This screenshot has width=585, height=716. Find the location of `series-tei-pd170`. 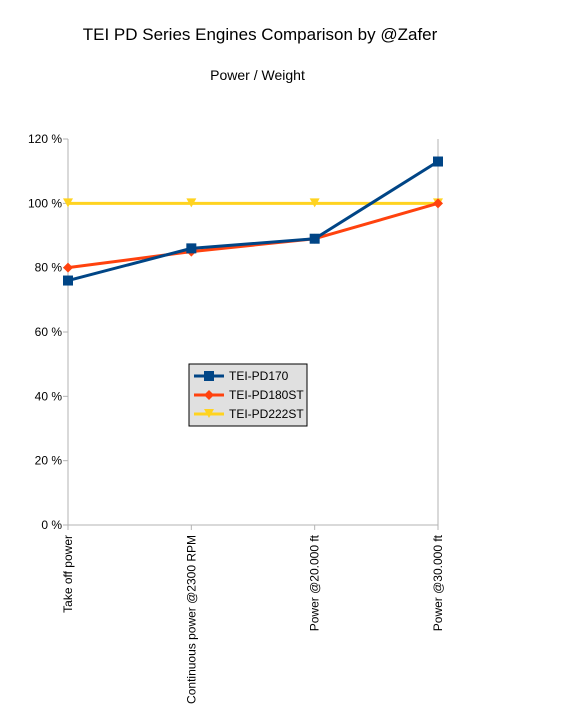

series-tei-pd170 is located at coordinates (253, 221).